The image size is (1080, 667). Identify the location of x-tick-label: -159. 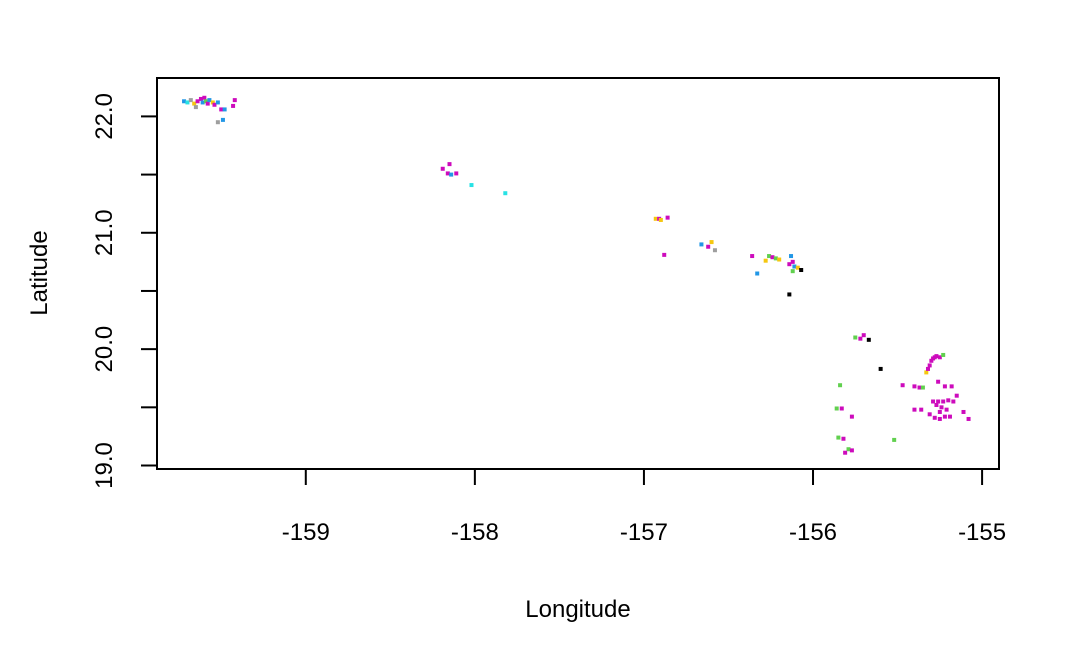
(306, 532).